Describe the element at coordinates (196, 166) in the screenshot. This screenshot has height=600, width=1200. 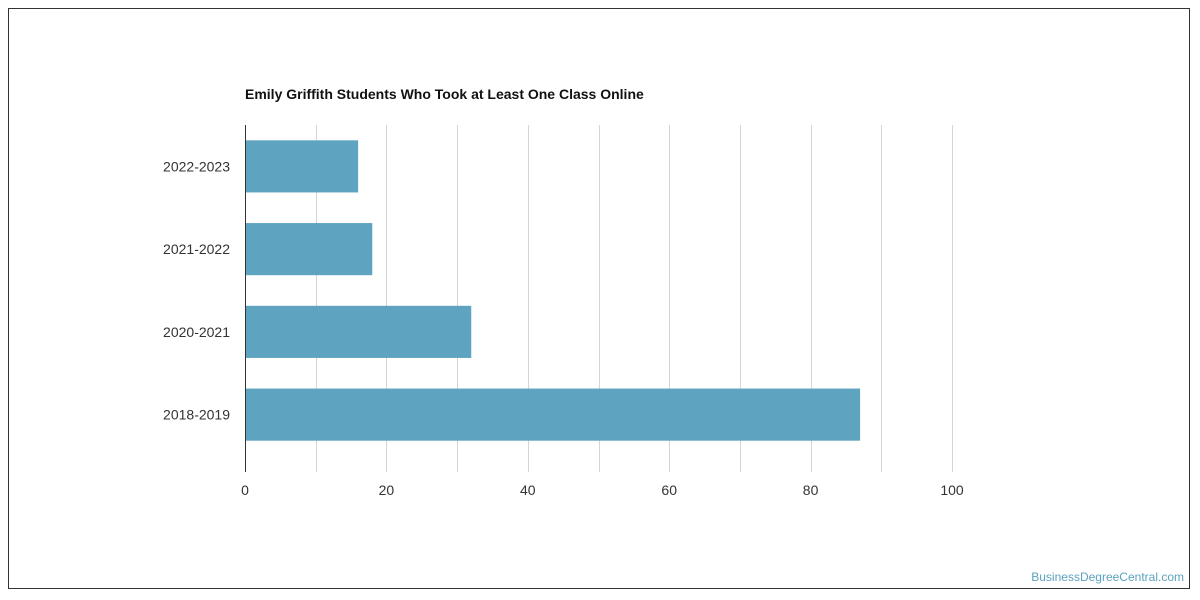
I see `category-label: 2022-2023` at that location.